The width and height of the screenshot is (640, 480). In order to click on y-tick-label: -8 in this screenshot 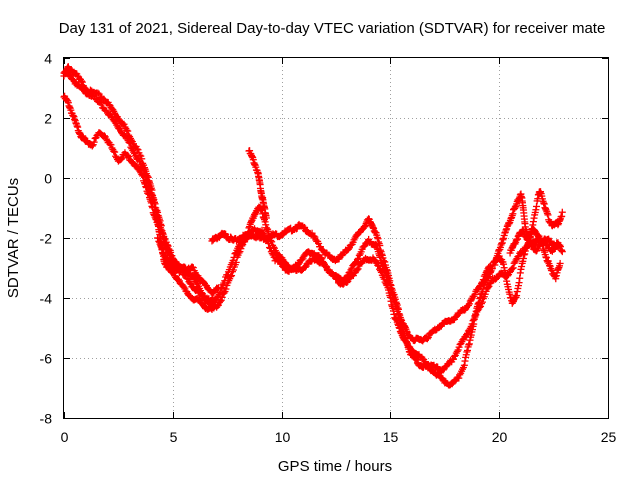, I will do `click(46, 419)`.